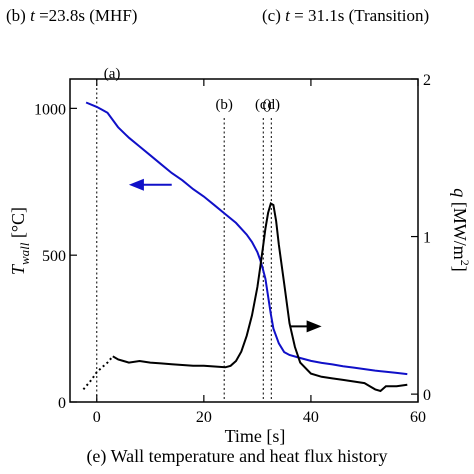  I want to click on y-left-tick-label: 1000, so click(50, 109).